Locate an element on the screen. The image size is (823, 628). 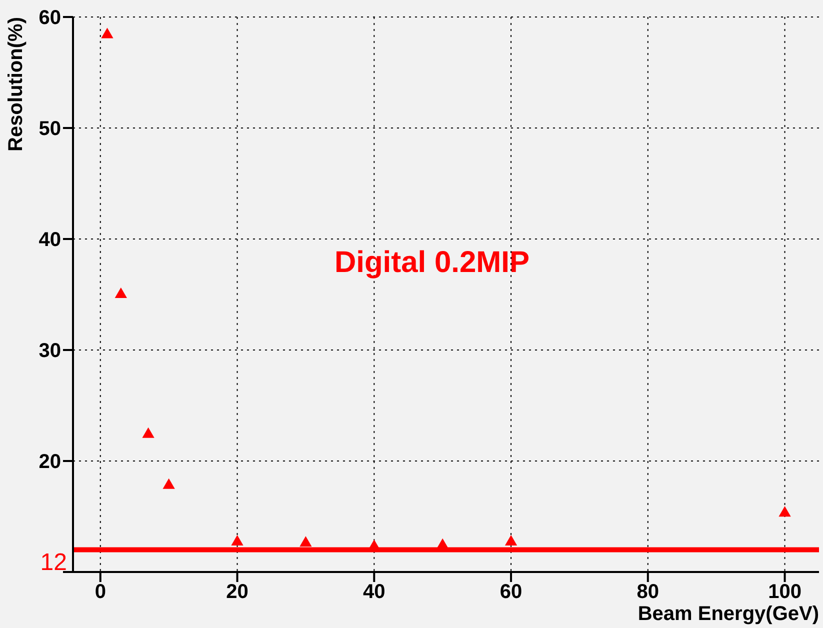
x-tick-label: 40 is located at coordinates (374, 592).